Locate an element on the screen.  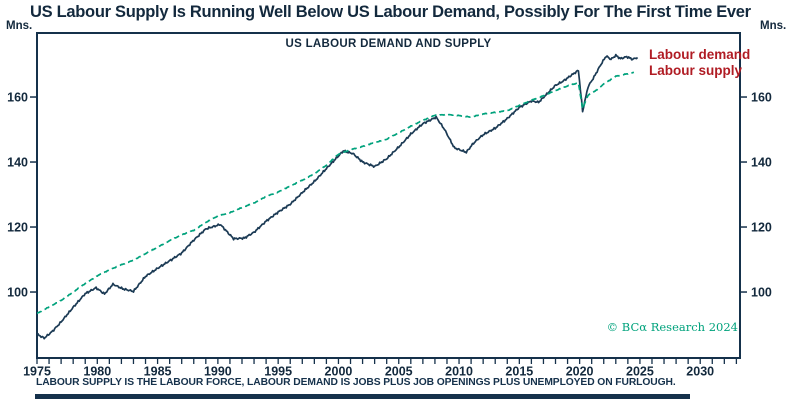
x-tick-label: 1995 is located at coordinates (278, 372).